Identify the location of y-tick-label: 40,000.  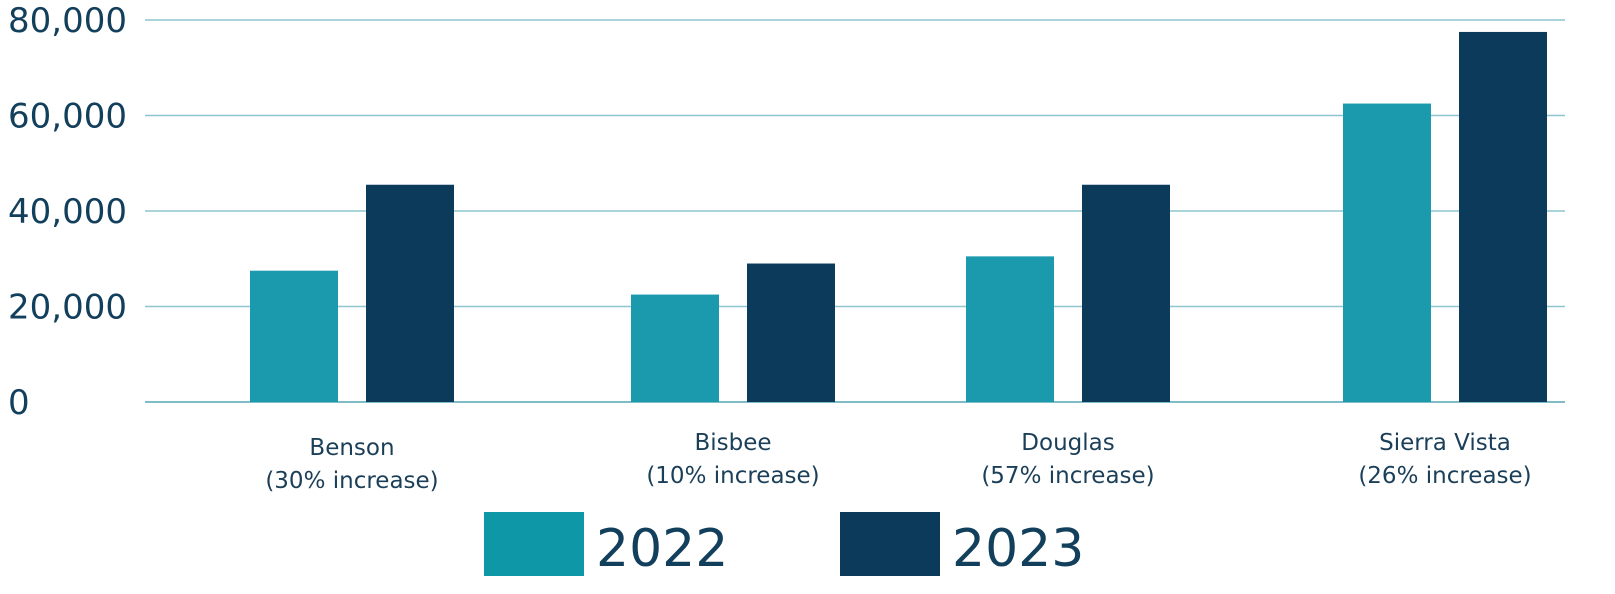
(67, 212).